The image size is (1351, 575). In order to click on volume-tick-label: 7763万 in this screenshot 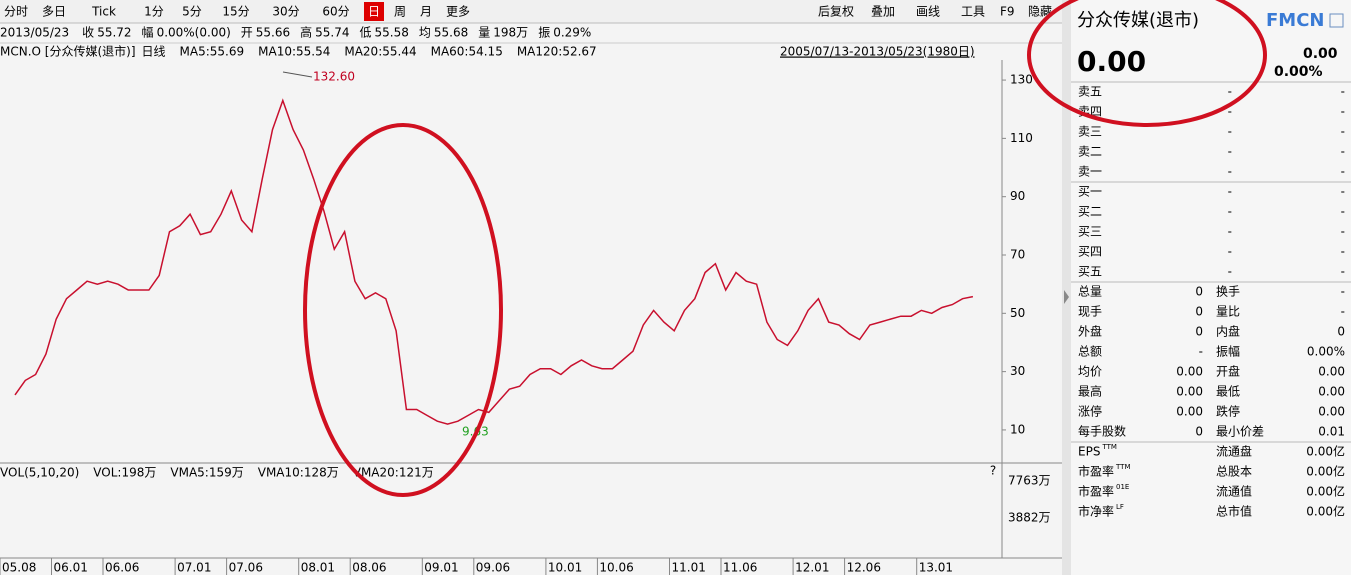, I will do `click(1029, 481)`.